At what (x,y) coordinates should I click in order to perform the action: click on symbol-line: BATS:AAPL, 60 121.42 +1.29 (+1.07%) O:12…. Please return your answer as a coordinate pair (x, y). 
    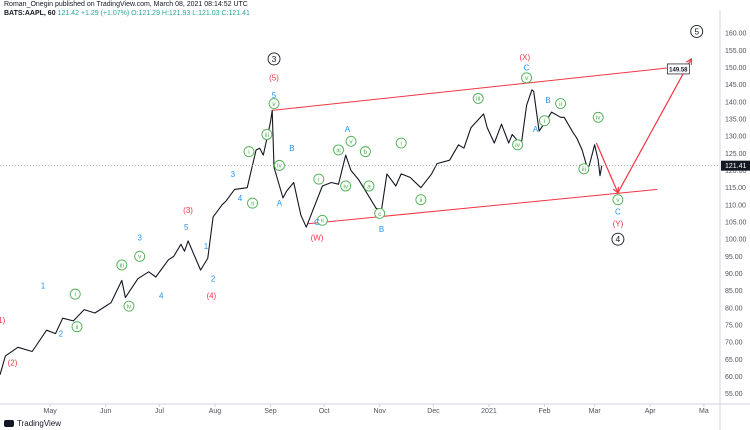
    Looking at the image, I should click on (127, 13).